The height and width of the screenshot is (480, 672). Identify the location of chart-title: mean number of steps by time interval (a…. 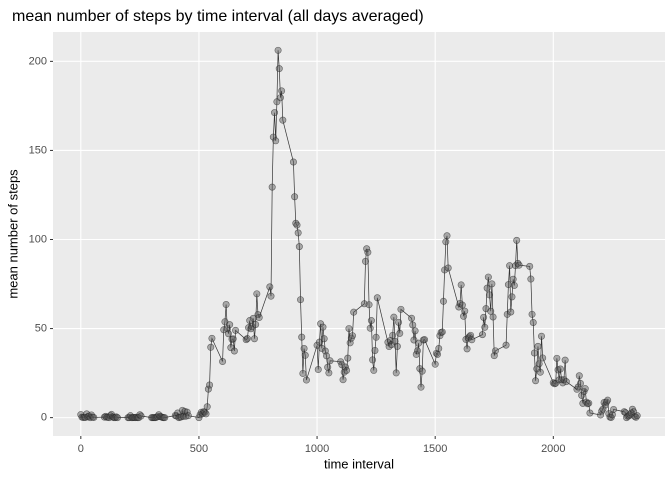
(218, 16).